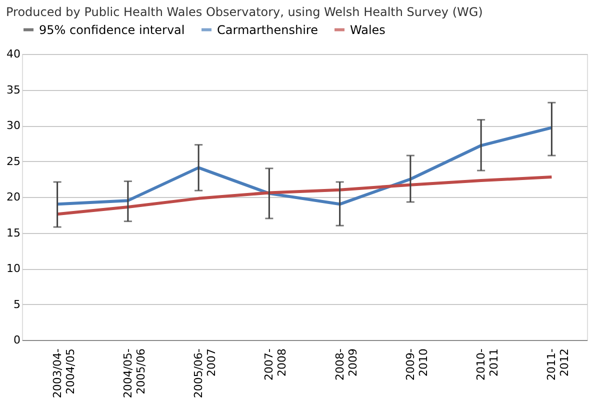  I want to click on x-tick-label: 2007-2008, so click(275, 364).